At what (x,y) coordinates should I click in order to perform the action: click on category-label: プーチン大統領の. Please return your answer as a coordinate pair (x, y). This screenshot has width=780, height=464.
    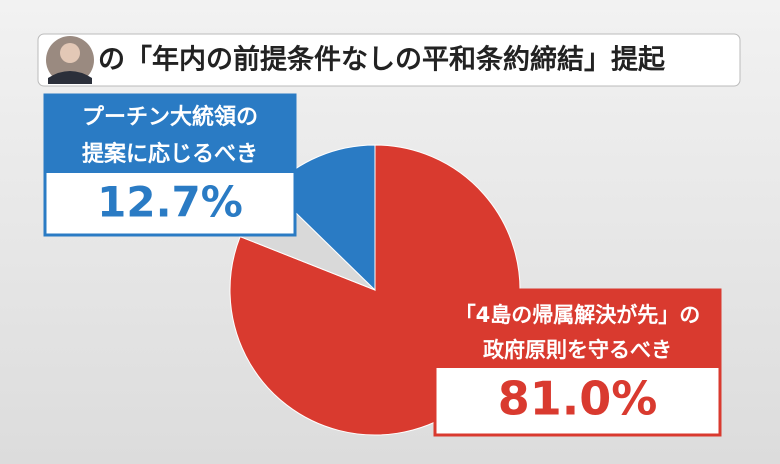
    Looking at the image, I should click on (170, 117).